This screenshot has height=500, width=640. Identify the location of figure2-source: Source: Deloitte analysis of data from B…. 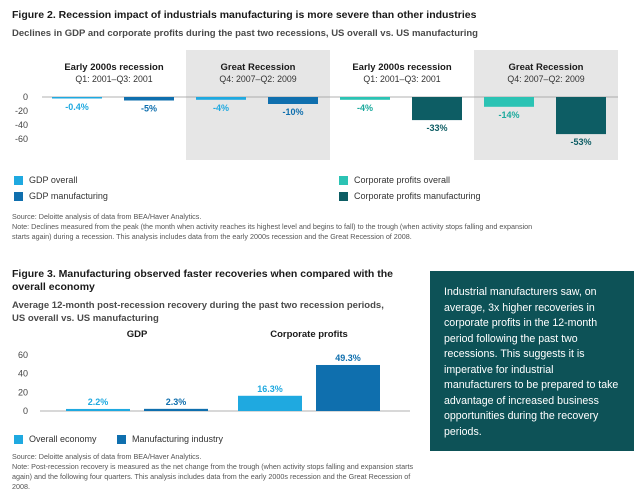
(107, 216).